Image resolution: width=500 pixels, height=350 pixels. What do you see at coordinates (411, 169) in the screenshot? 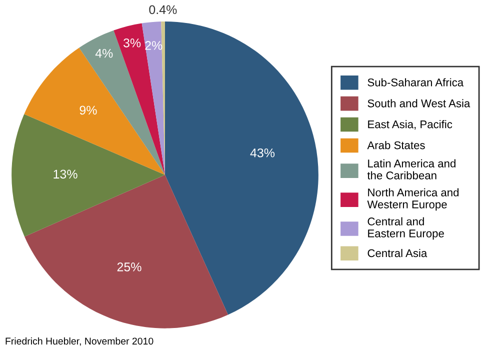
I see `legend-label: Latin America and the Caribbean` at bounding box center [411, 169].